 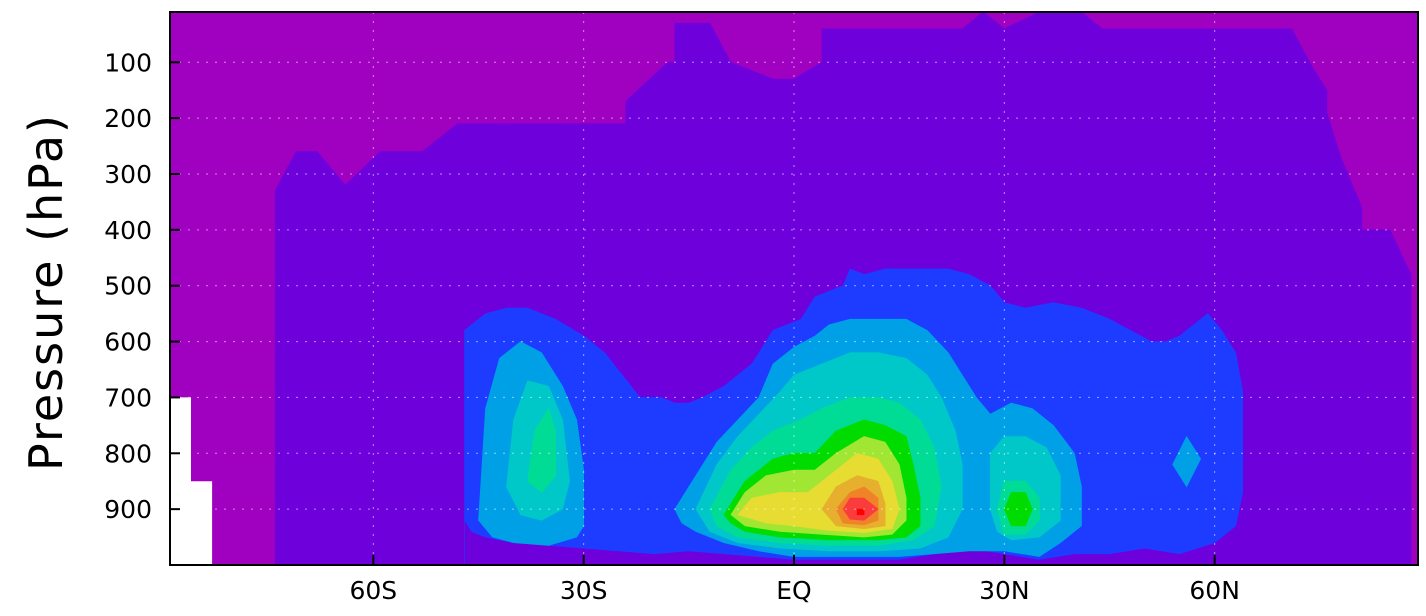 I want to click on y-tick-label-900: 900, so click(x=128, y=509).